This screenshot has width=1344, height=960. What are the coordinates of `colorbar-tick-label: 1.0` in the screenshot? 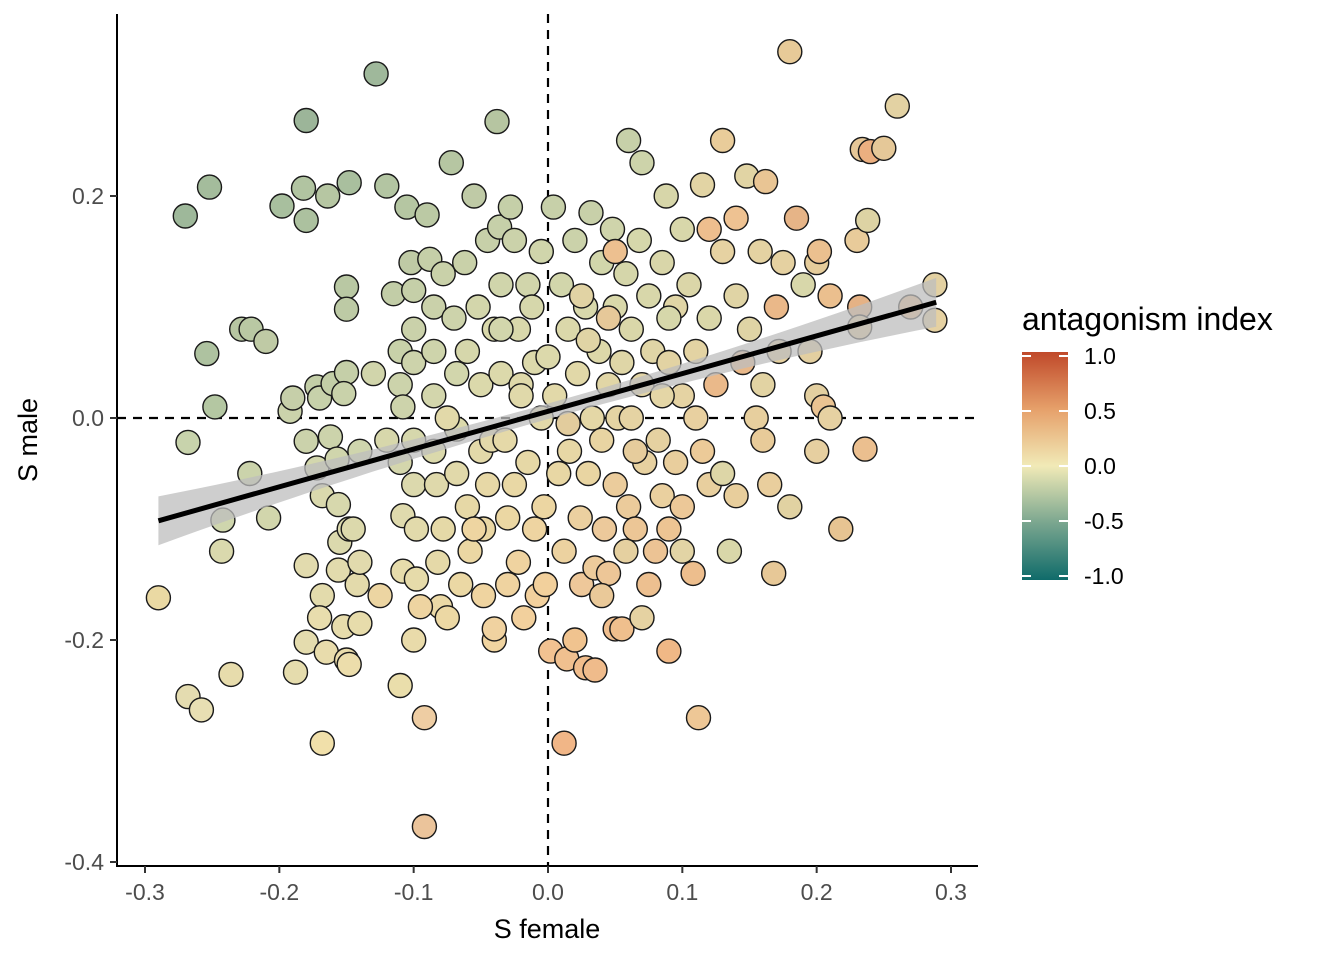 It's located at (1100, 356).